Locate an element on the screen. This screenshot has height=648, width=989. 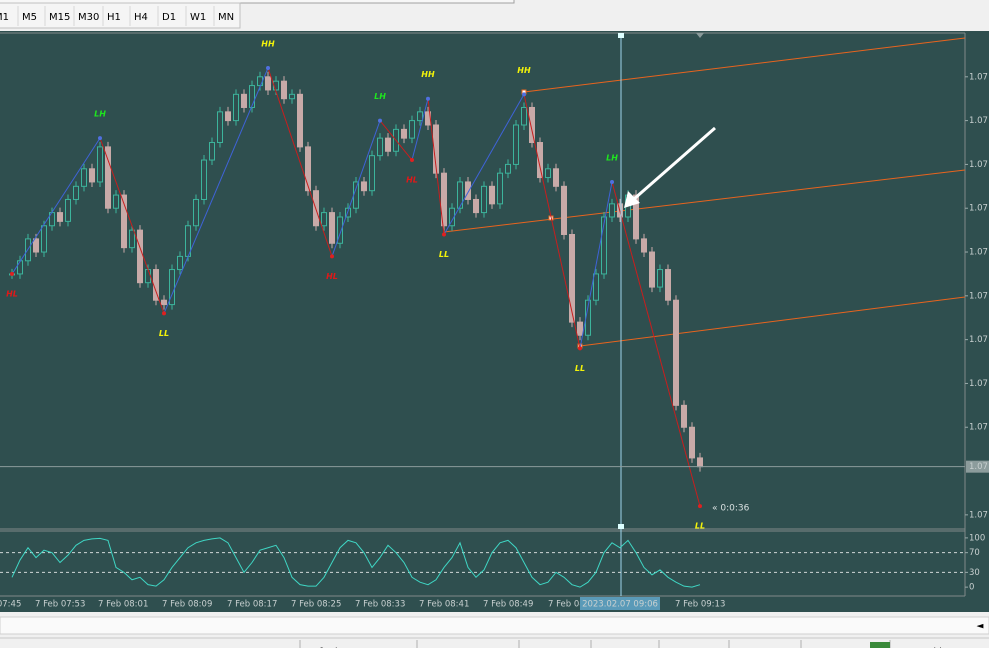
timeframe-bar is located at coordinates (120, 15).